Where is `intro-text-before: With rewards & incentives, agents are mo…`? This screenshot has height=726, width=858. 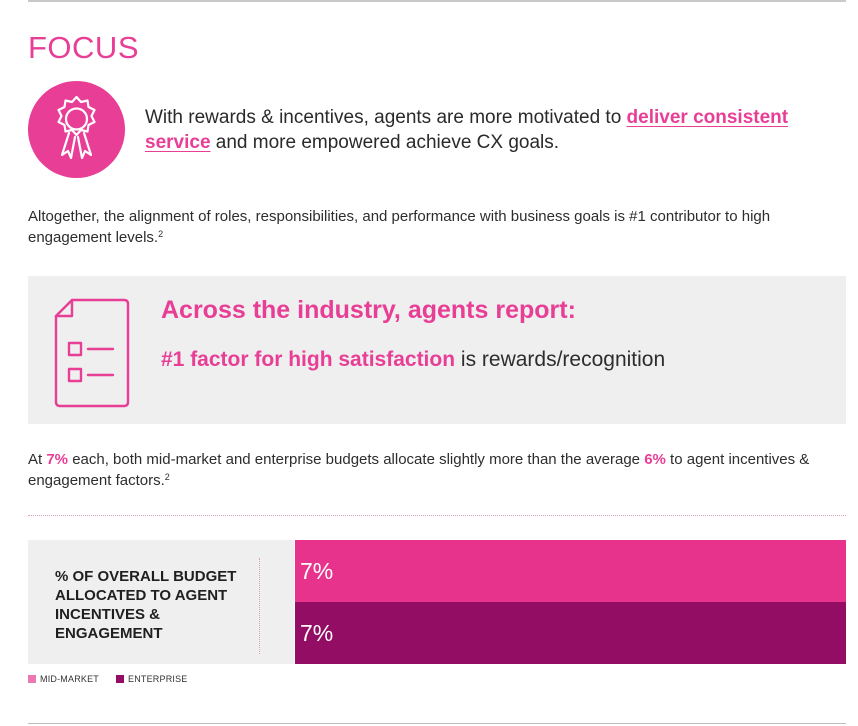
intro-text-before: With rewards & incentives, agents are mo… is located at coordinates (386, 117).